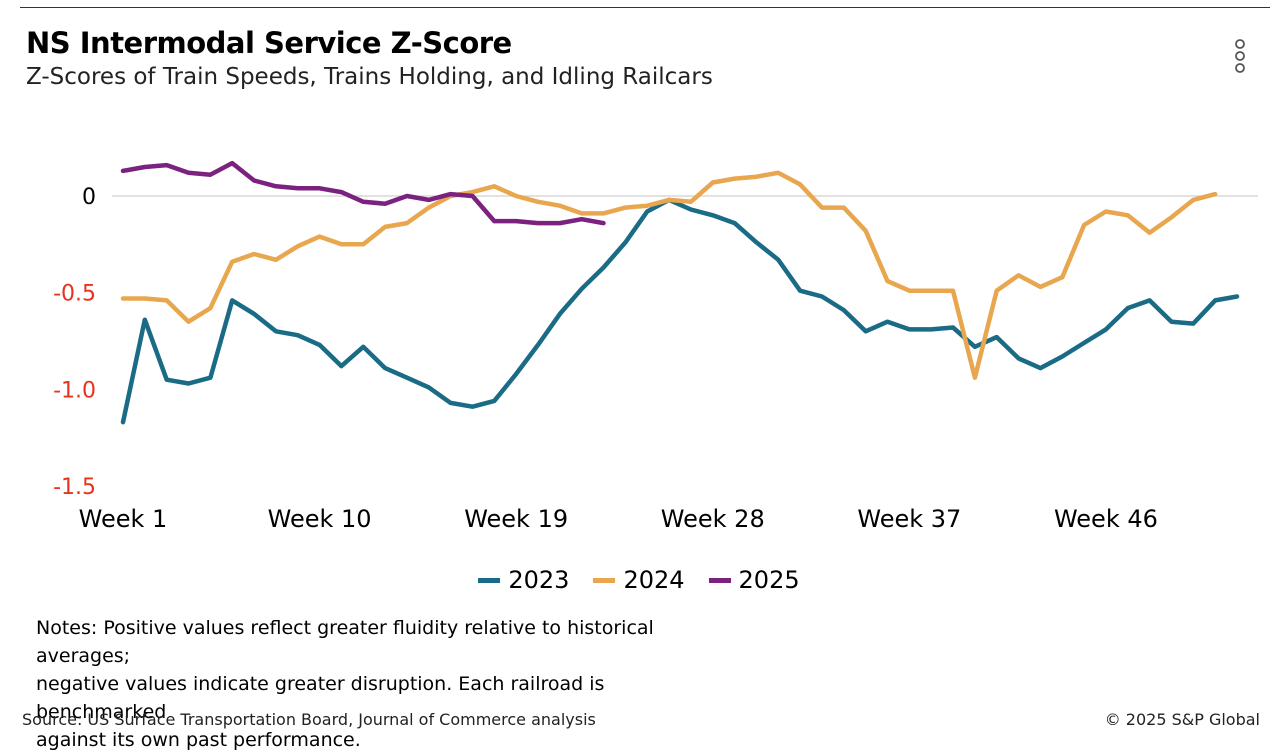  I want to click on top-rule, so click(645, 7).